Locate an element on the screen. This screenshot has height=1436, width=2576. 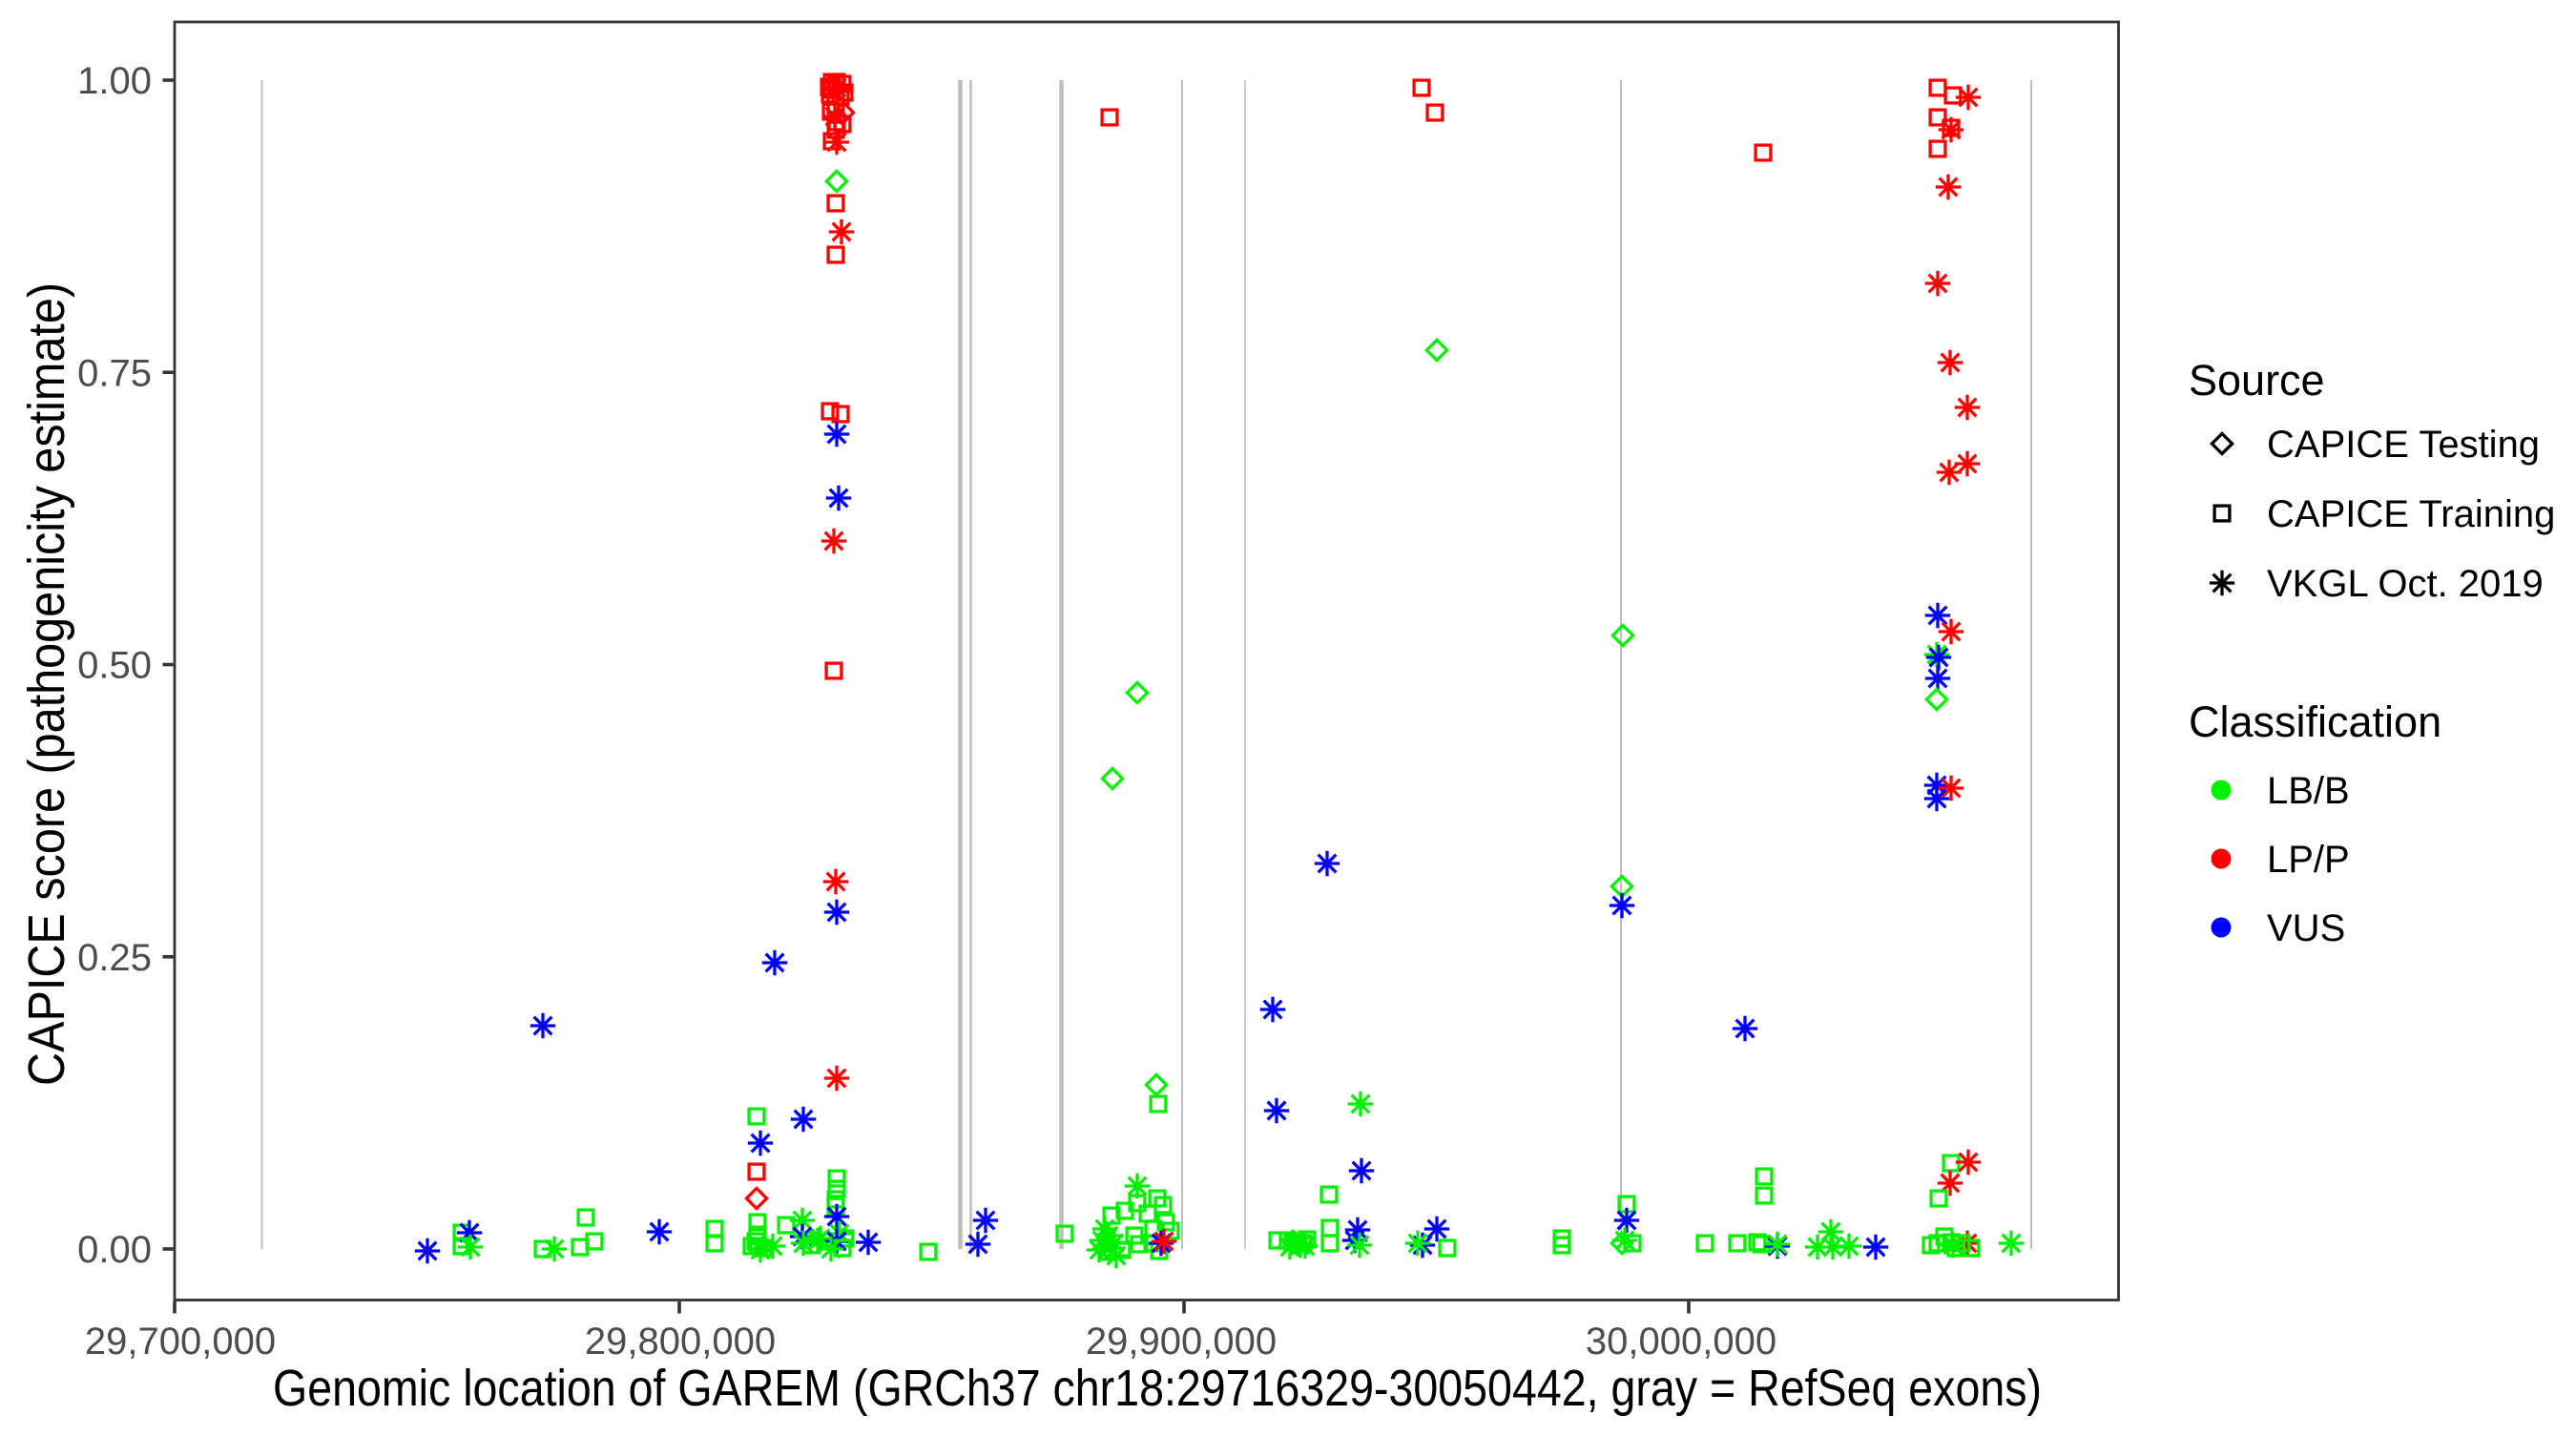
svg-text: 0.00 is located at coordinates (114, 1250).